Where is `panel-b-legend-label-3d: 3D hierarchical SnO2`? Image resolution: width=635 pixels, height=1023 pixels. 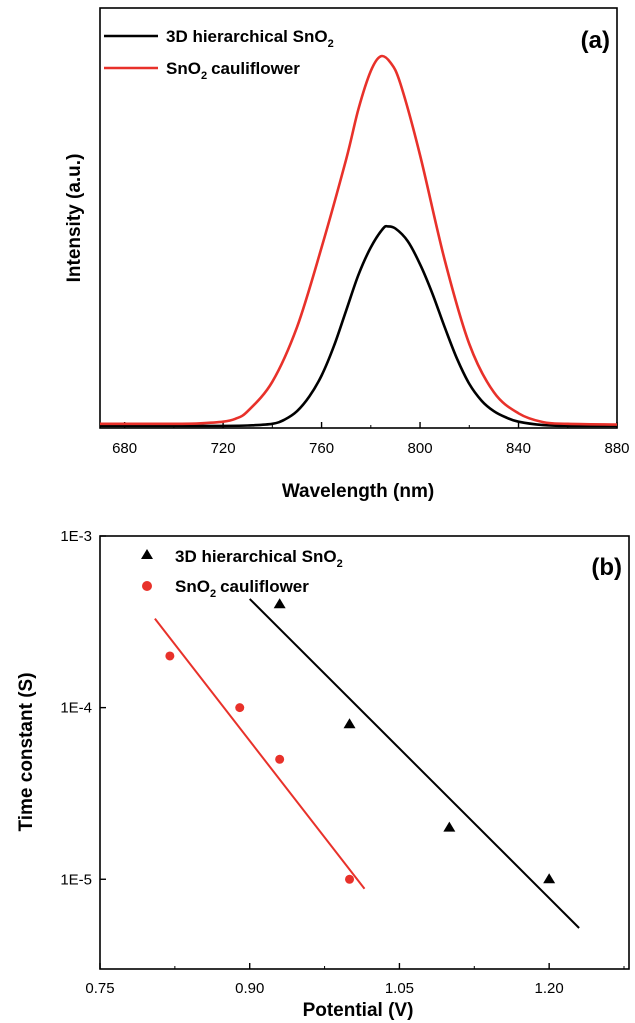
panel-b-legend-label-3d: 3D hierarchical SnO2 is located at coordinates (259, 558).